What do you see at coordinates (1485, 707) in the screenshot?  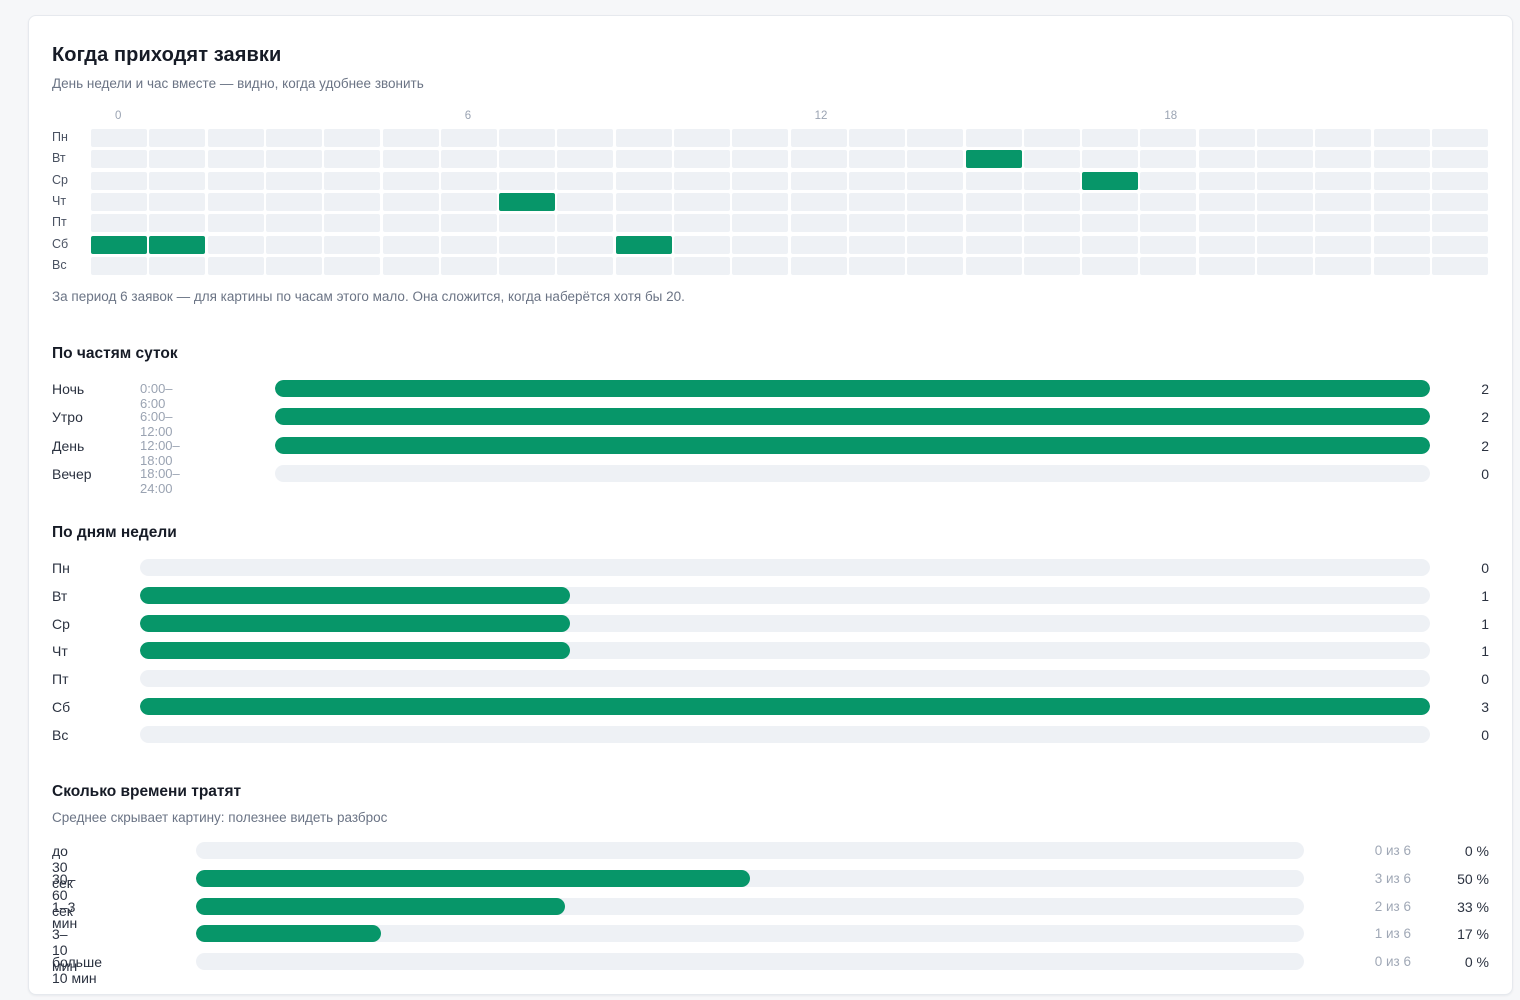 I see `weekday-value: 3` at bounding box center [1485, 707].